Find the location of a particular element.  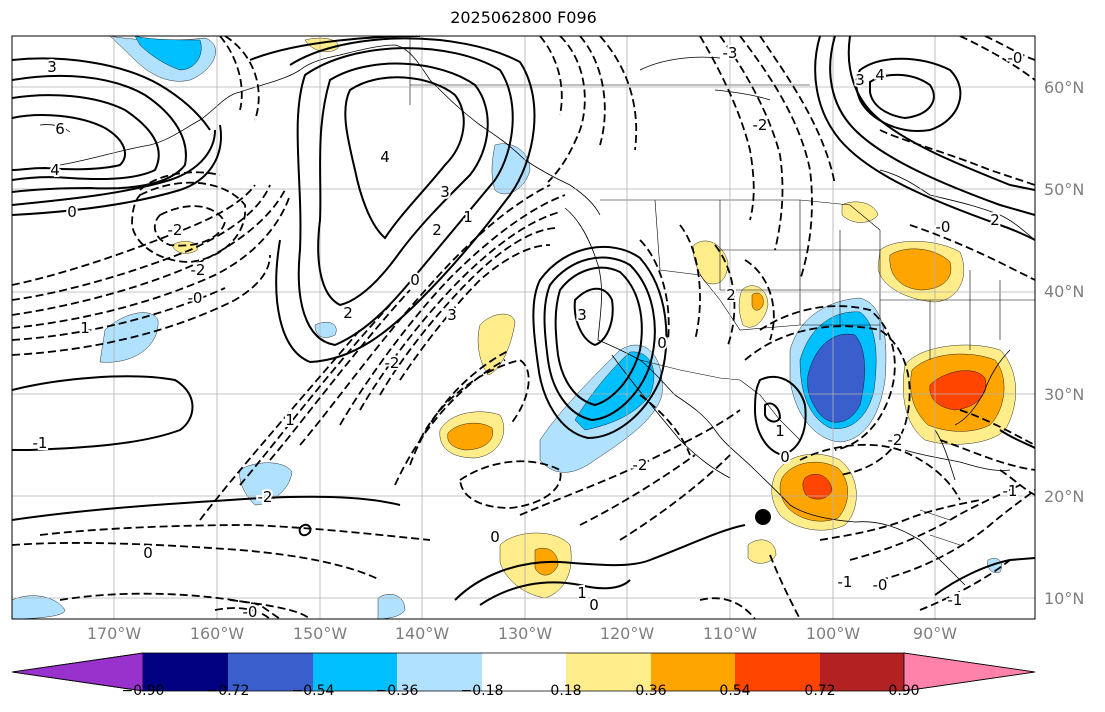

colorbar-tick-label: 0.72 is located at coordinates (820, 691).